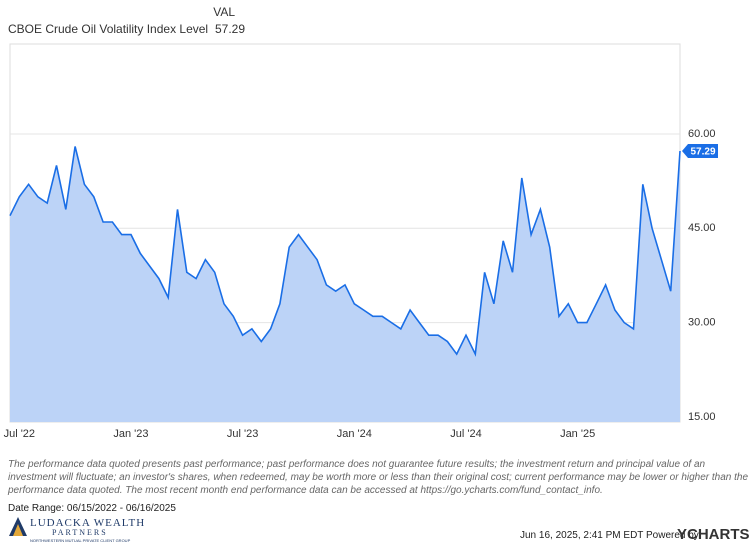  I want to click on x-tick-label: Jan '25, so click(577, 434).